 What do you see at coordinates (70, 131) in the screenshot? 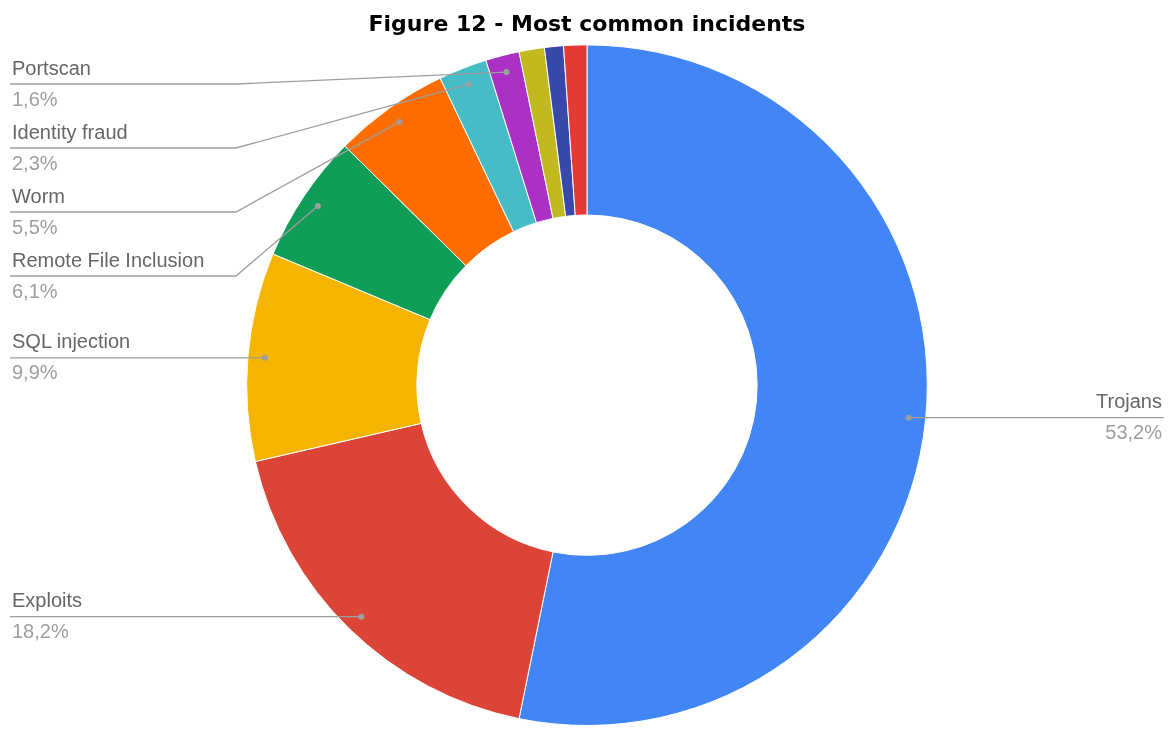
I see `slice-label: Identity fraud` at bounding box center [70, 131].